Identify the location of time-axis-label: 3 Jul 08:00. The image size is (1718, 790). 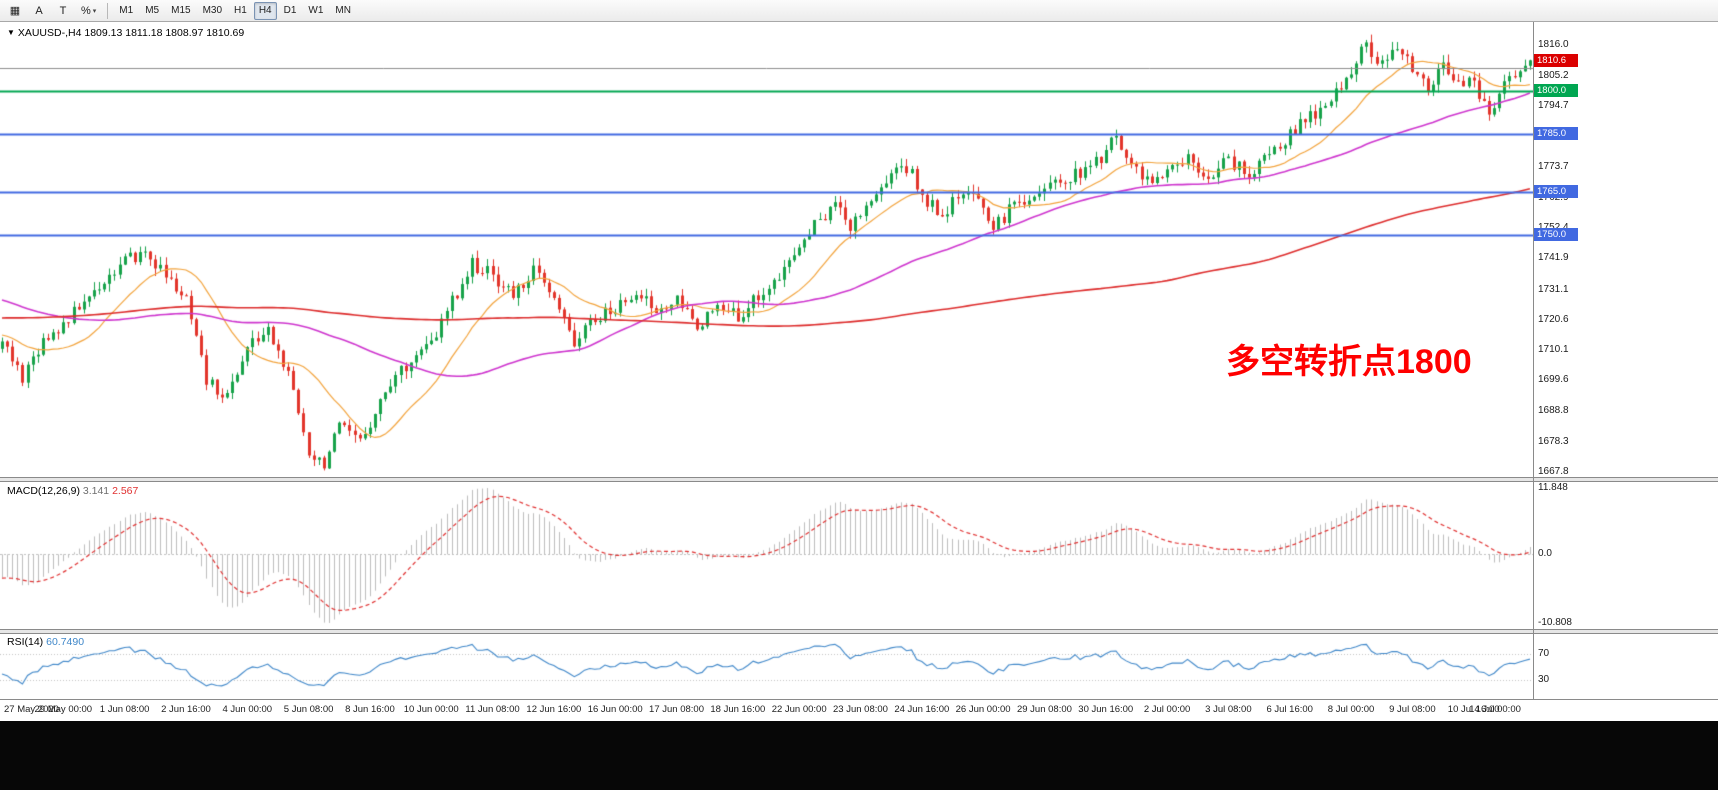
(1228, 709).